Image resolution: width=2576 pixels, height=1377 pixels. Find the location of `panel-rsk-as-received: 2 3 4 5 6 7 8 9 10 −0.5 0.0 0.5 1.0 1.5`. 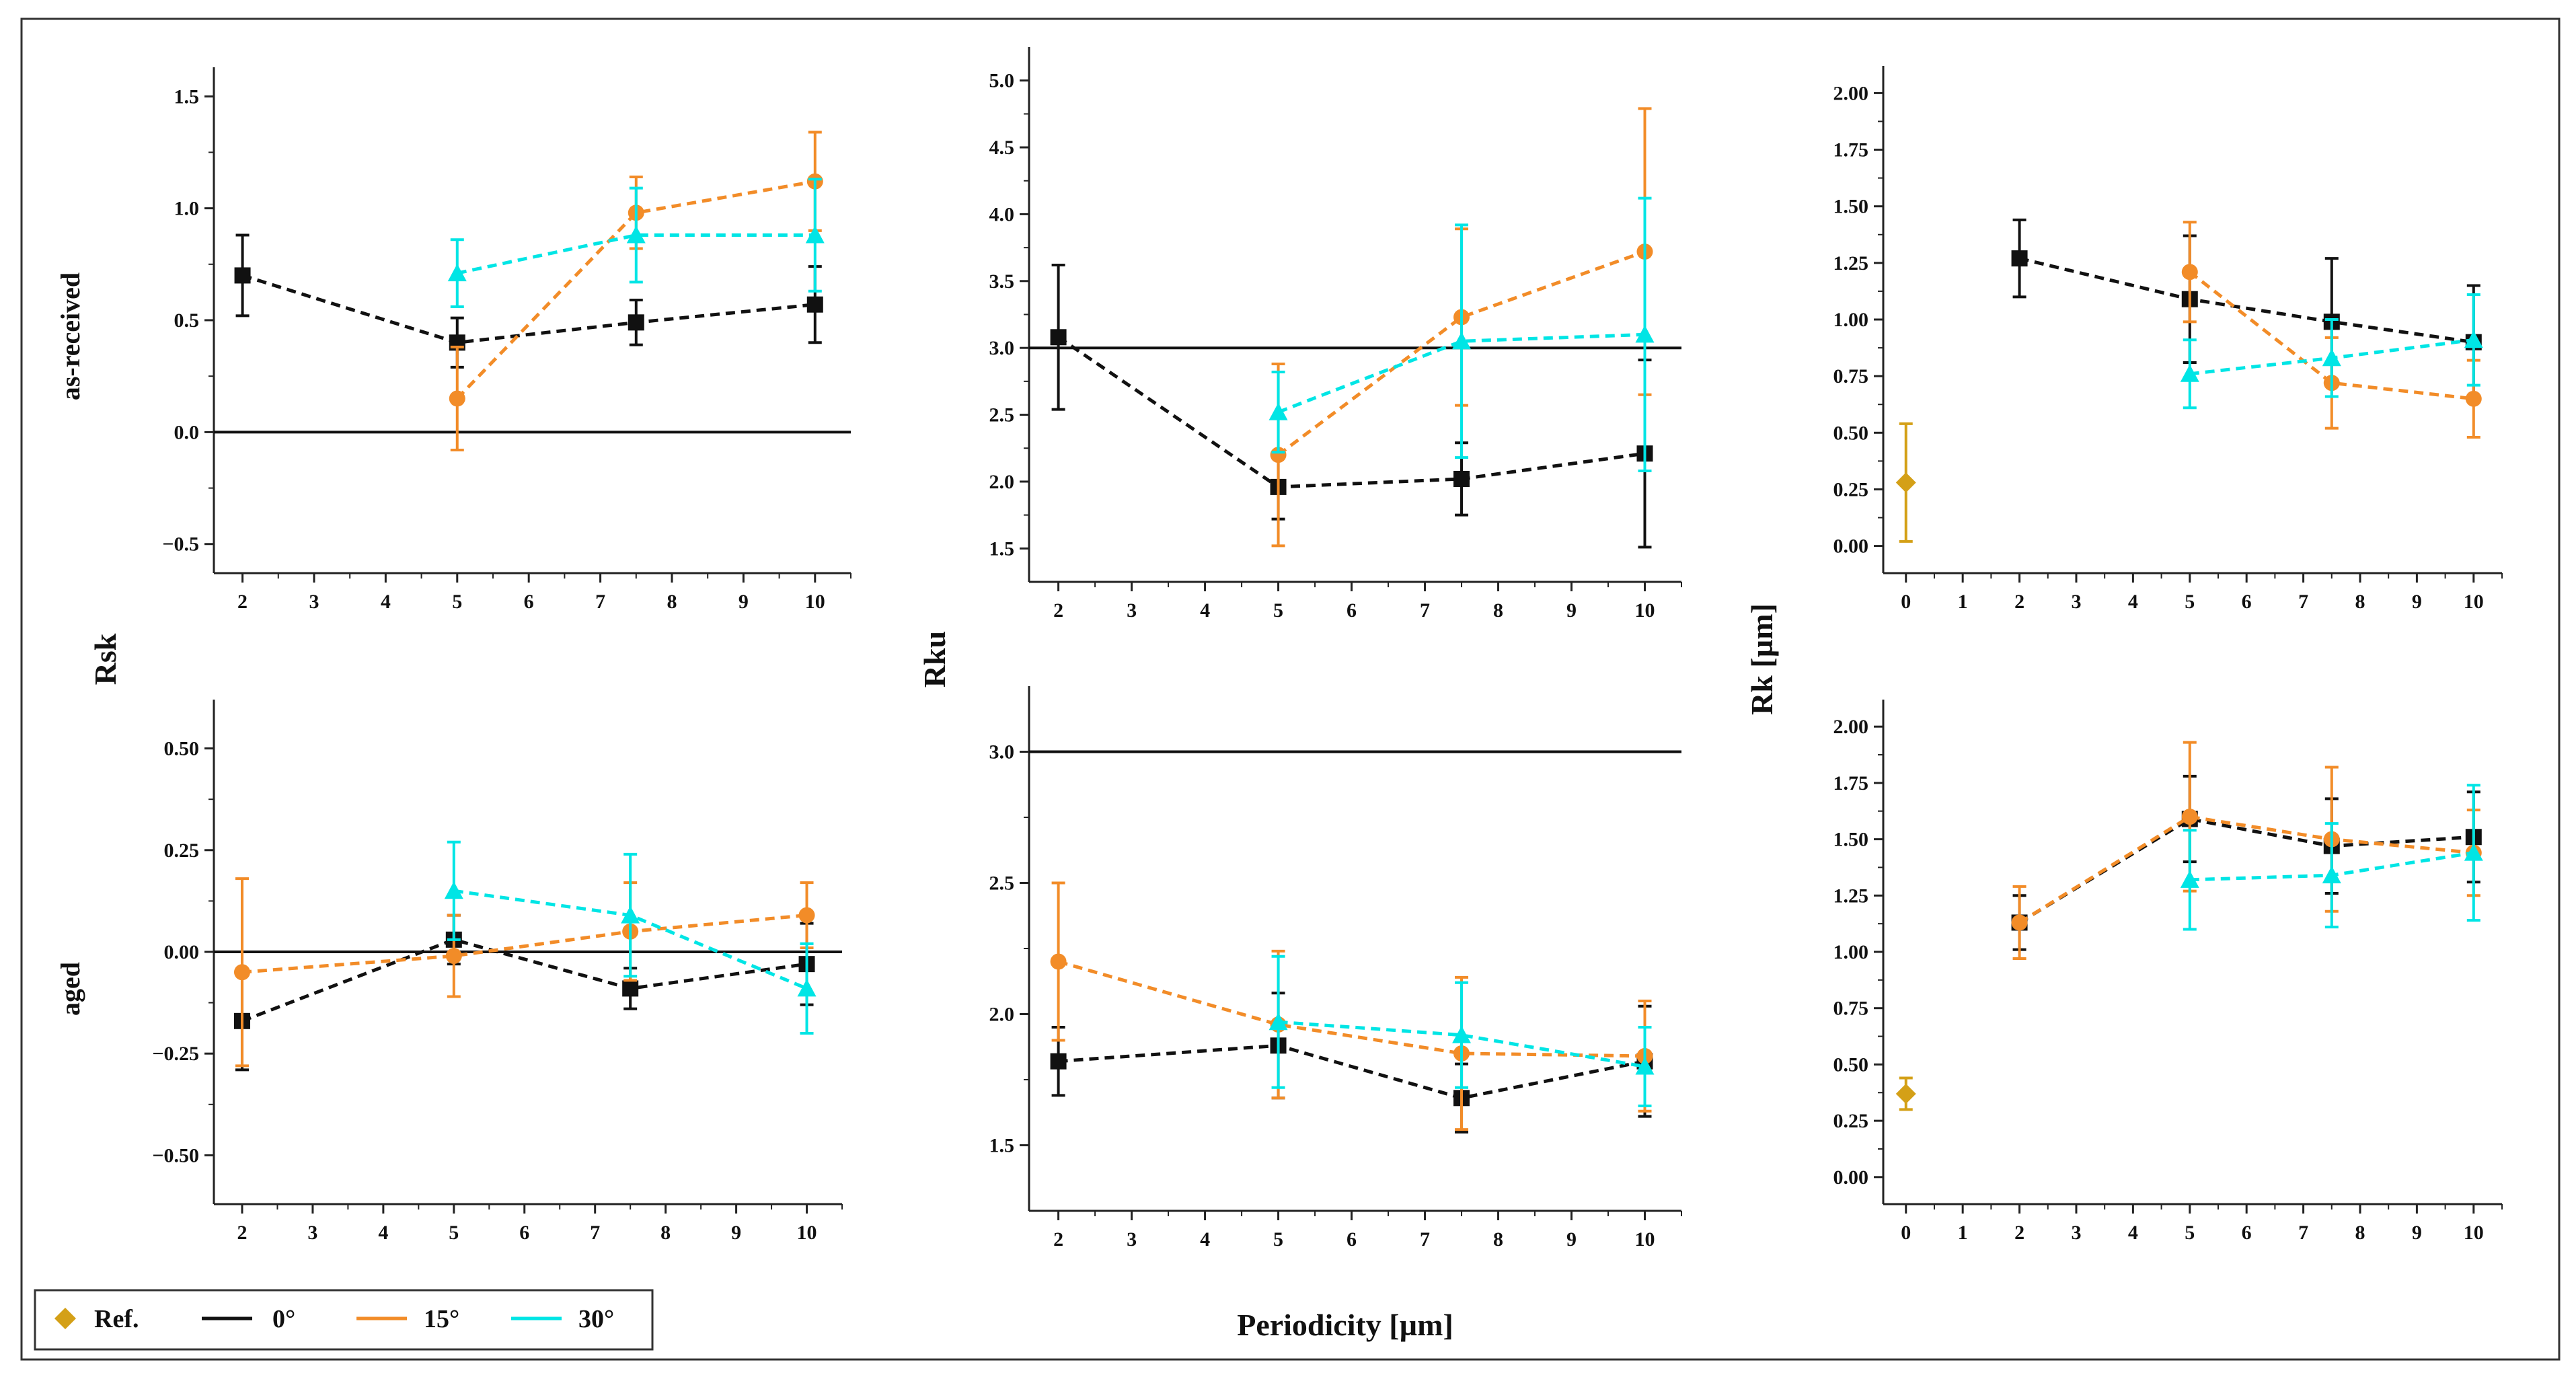

panel-rsk-as-received: 2 3 4 5 6 7 8 9 10 −0.5 0.0 0.5 1.0 1.5 is located at coordinates (506, 340).